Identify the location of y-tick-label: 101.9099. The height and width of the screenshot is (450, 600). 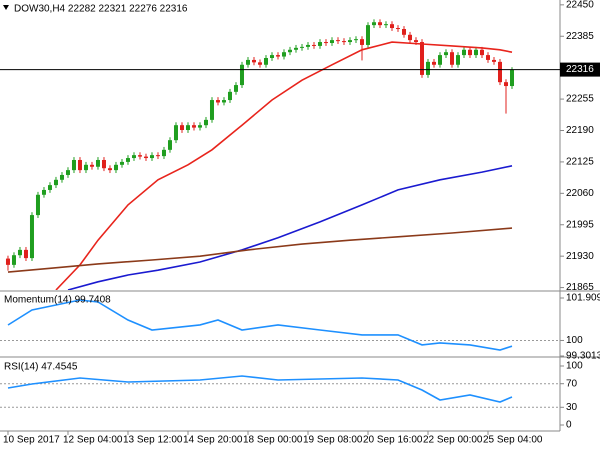
(583, 298).